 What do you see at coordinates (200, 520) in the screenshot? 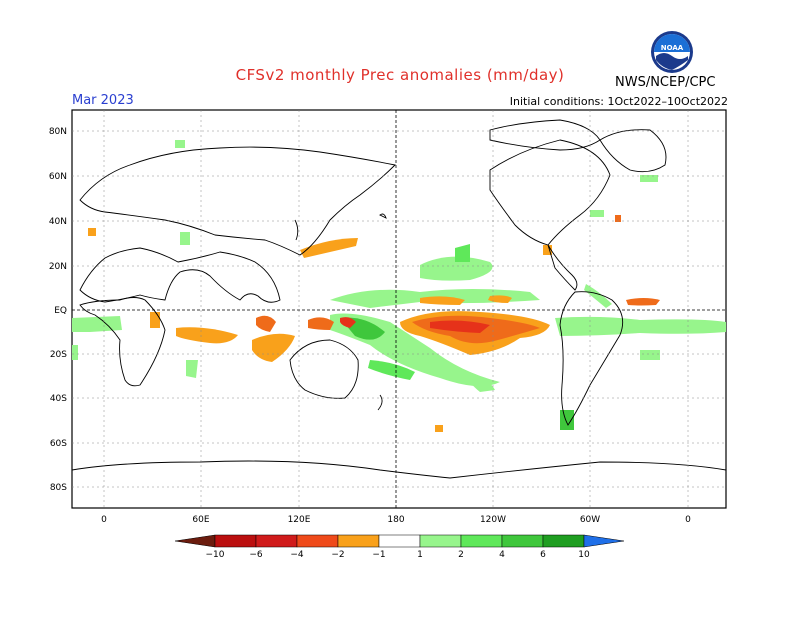
I see `lon-label: 60E` at bounding box center [200, 520].